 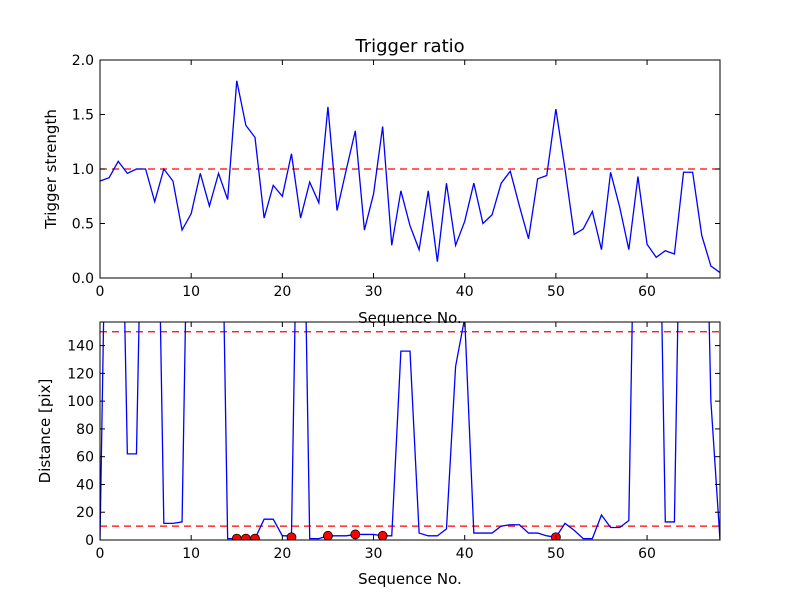 I want to click on top-x-tick-label: 60, so click(x=647, y=292).